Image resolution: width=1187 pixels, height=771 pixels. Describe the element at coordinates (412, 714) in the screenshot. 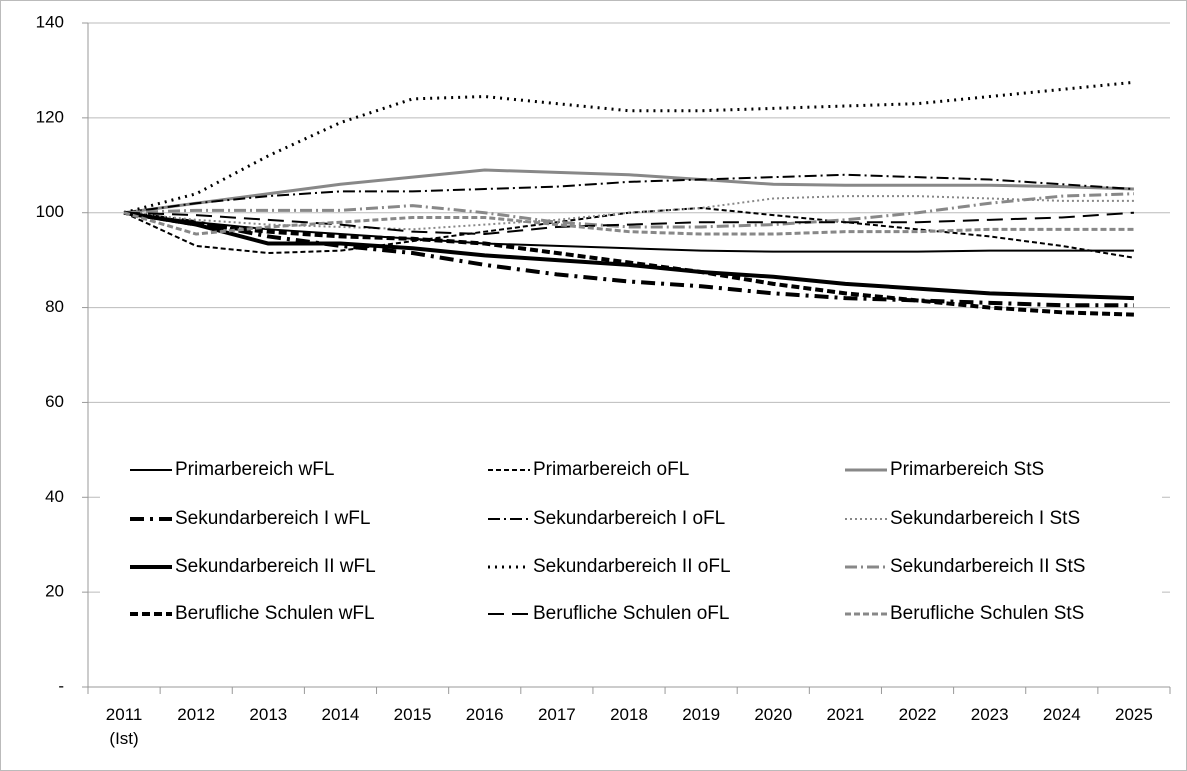

I see `x-tick-label: 2015` at that location.